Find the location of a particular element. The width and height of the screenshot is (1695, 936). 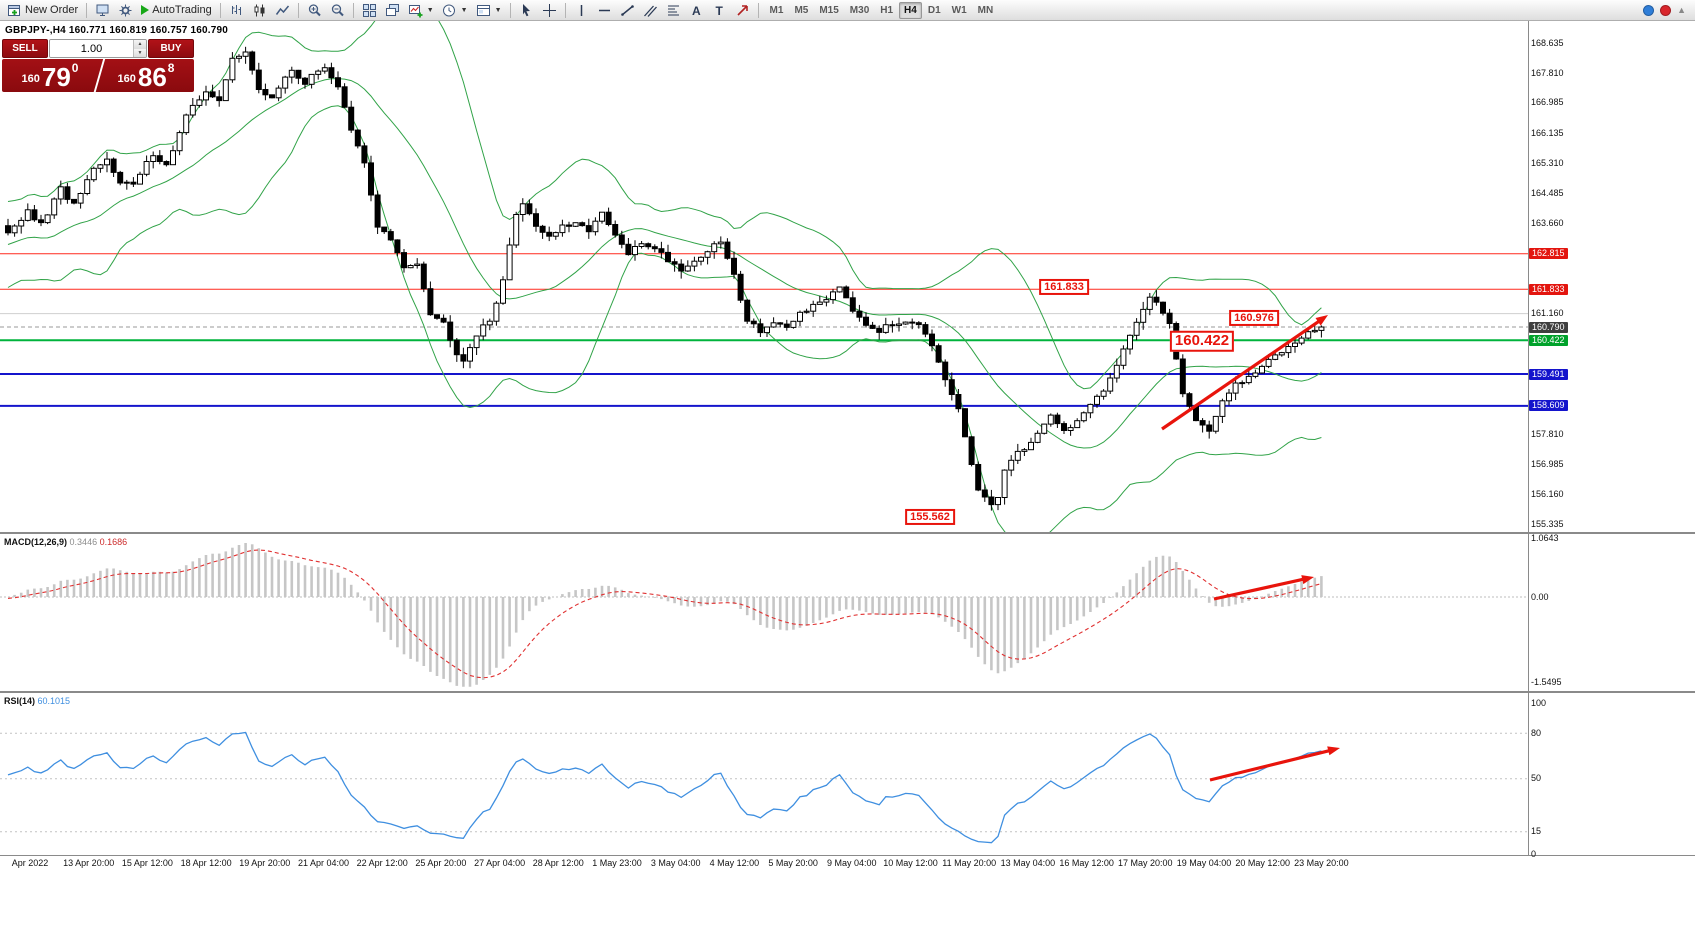

scripts-button is located at coordinates (125, 10).